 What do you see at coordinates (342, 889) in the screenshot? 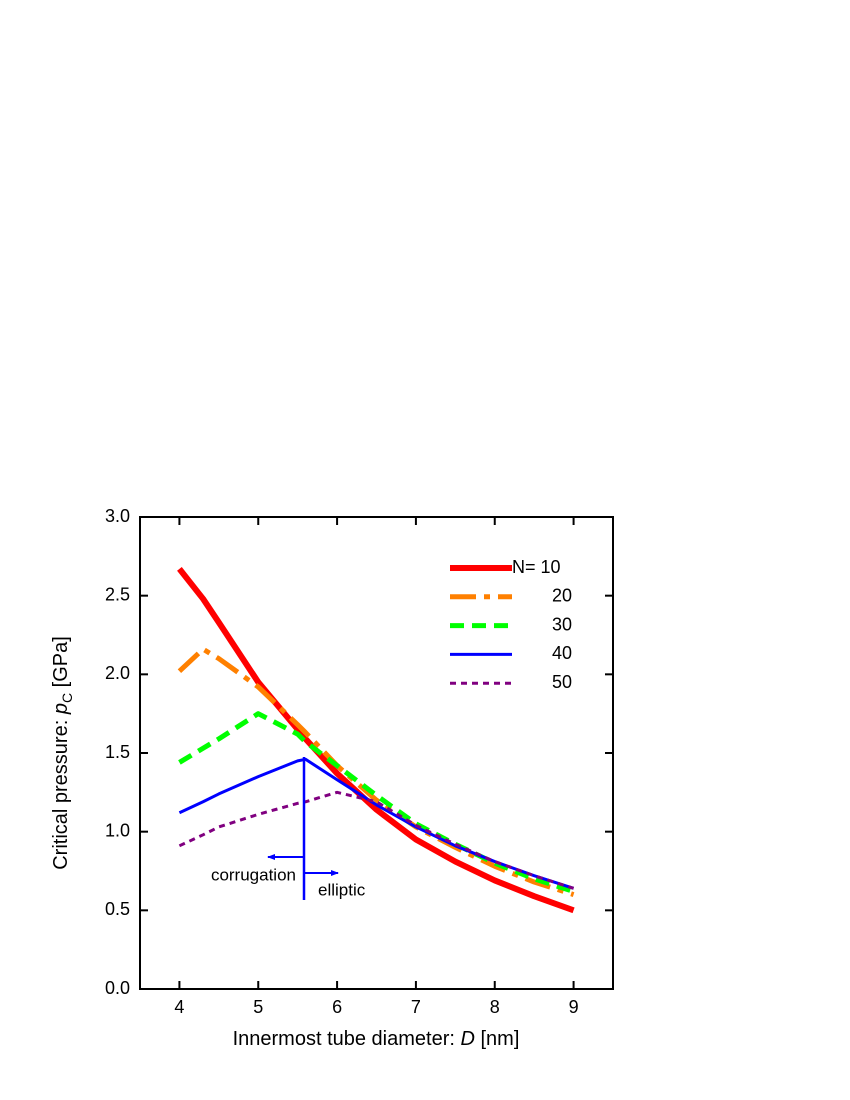
I see `annotation: elliptic` at bounding box center [342, 889].